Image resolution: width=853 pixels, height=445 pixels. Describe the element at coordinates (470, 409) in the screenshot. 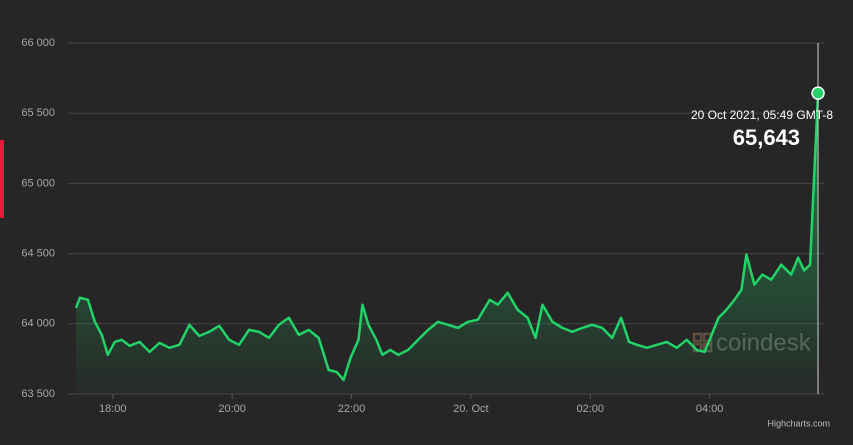

I see `x-tick-label: 20. Oct` at that location.